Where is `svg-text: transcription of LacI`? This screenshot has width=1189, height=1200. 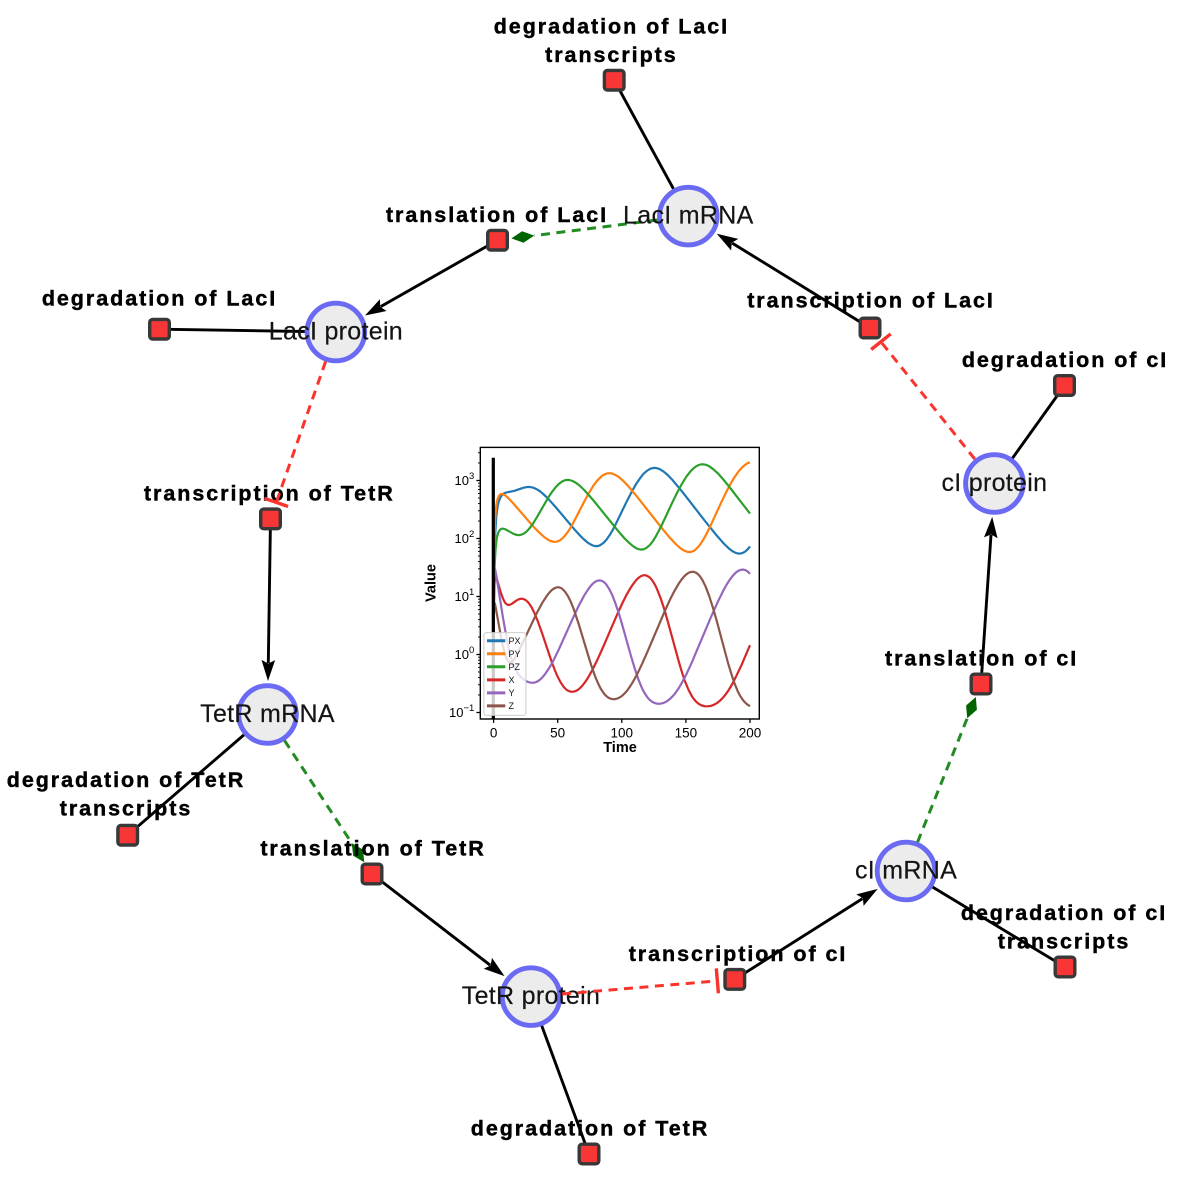
svg-text: transcription of LacI is located at coordinates (871, 301).